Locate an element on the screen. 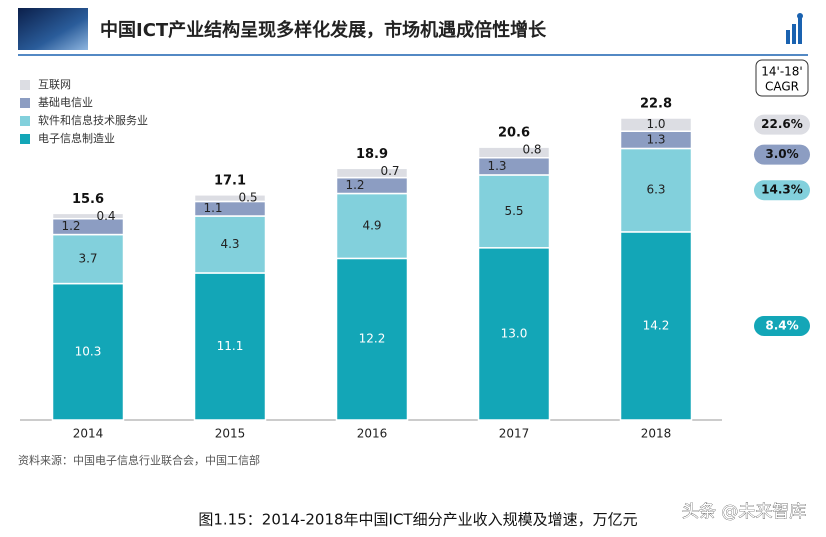 This screenshot has height=537, width=826. header-image is located at coordinates (53, 29).